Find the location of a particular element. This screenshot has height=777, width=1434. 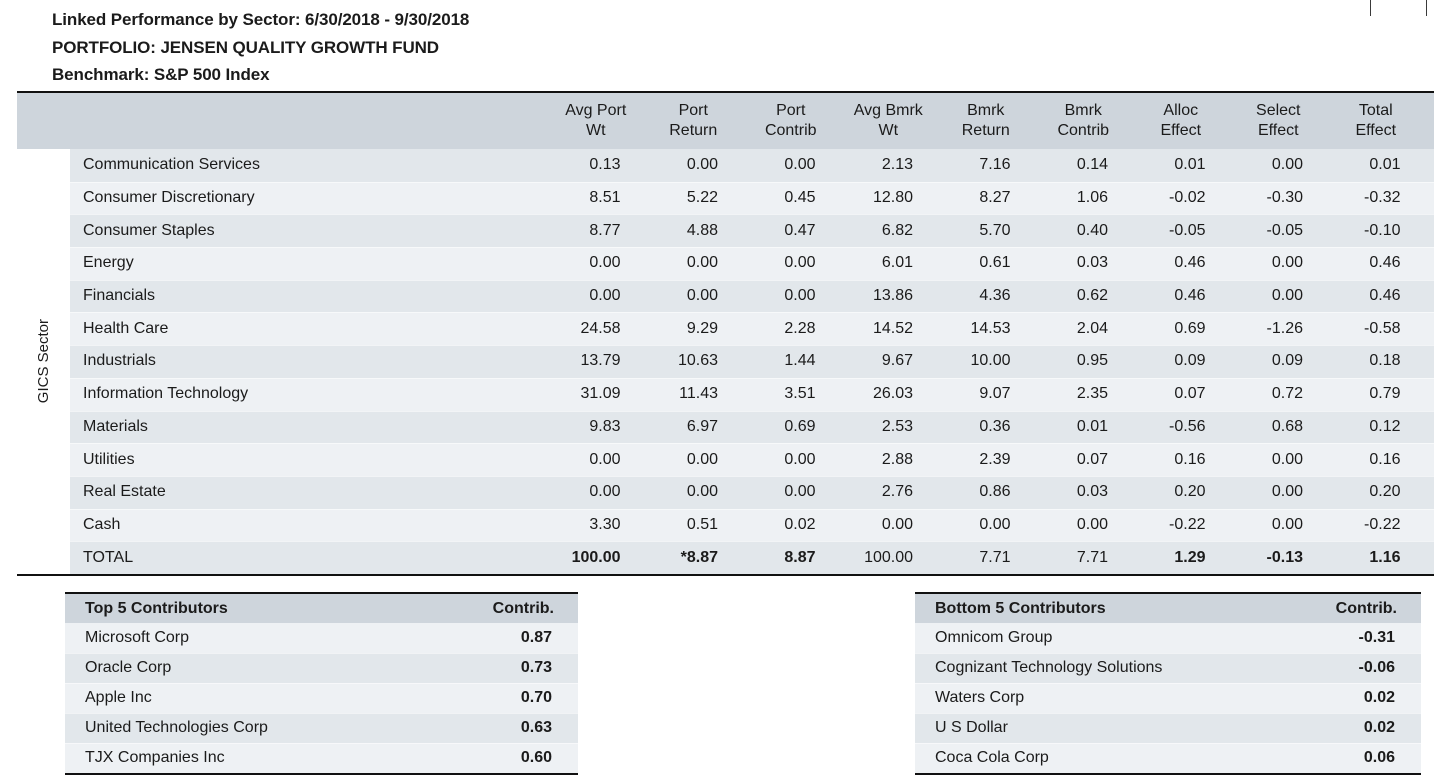

contributor-name: Microsoft Corp is located at coordinates (137, 637).